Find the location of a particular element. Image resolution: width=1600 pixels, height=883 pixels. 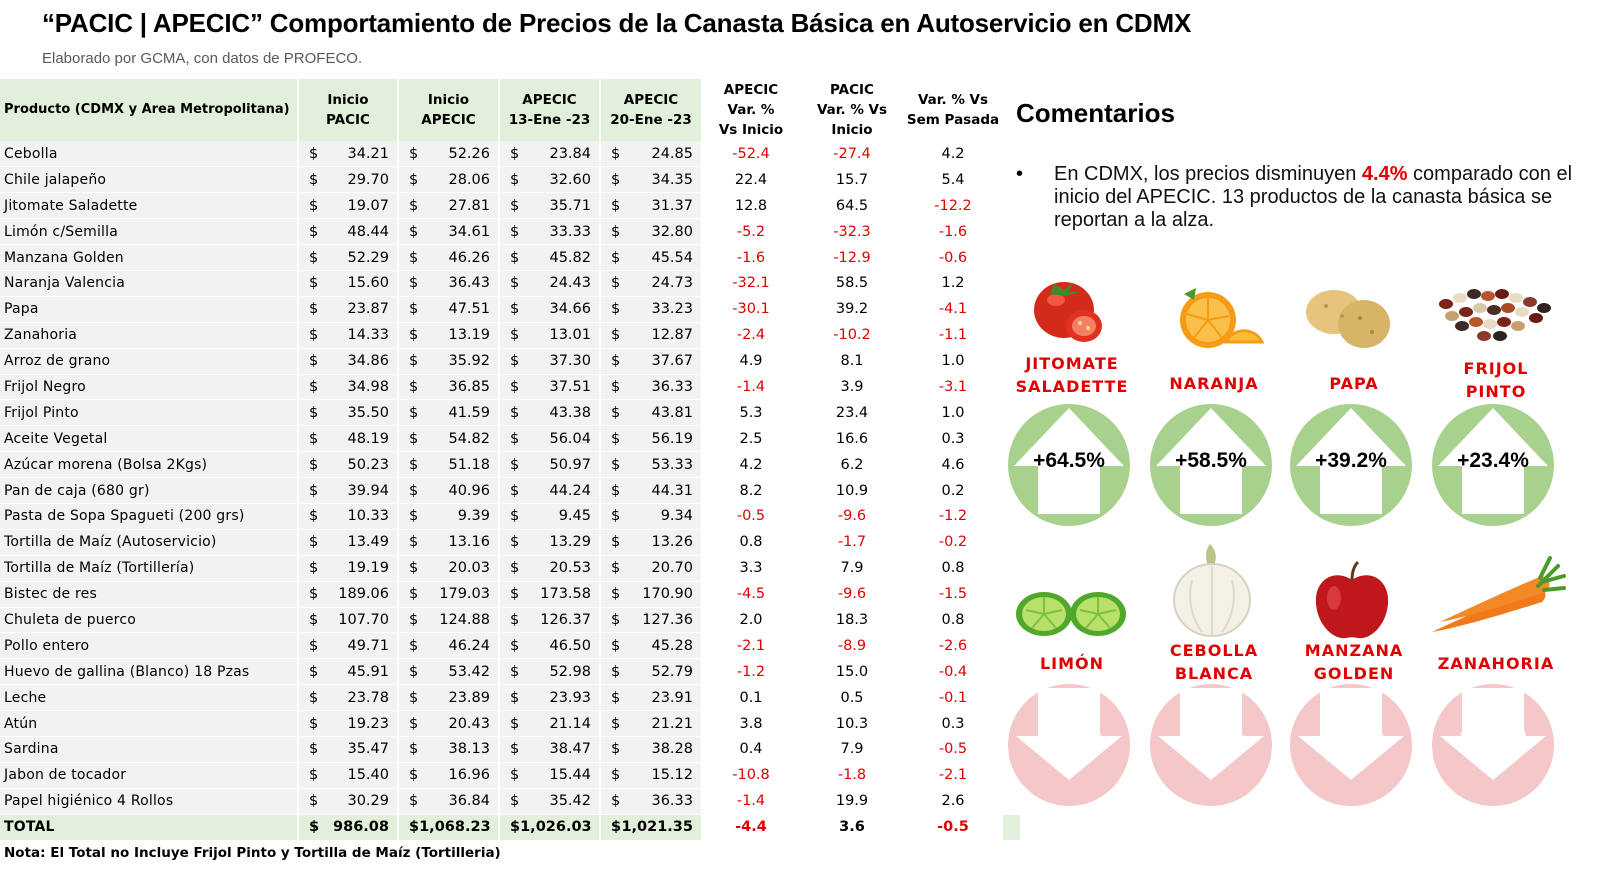

variation-cell: 0.8 is located at coordinates (953, 568).